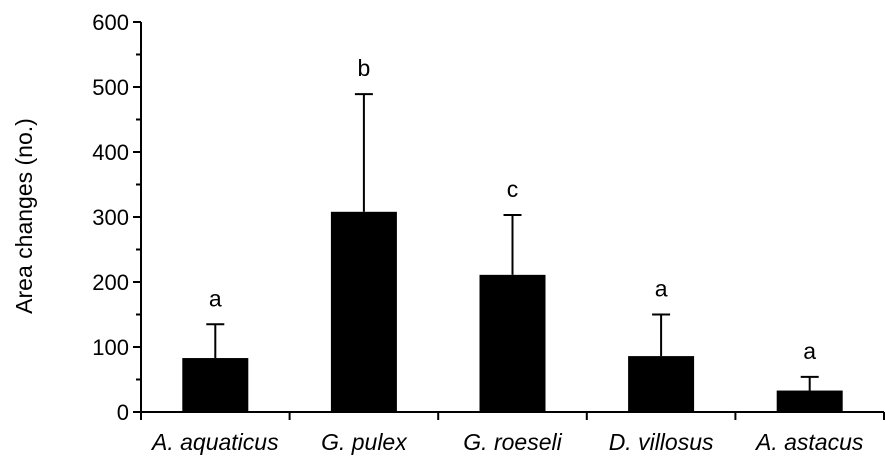 This screenshot has width=886, height=463. What do you see at coordinates (110, 87) in the screenshot?
I see `y-tick-label: 500` at bounding box center [110, 87].